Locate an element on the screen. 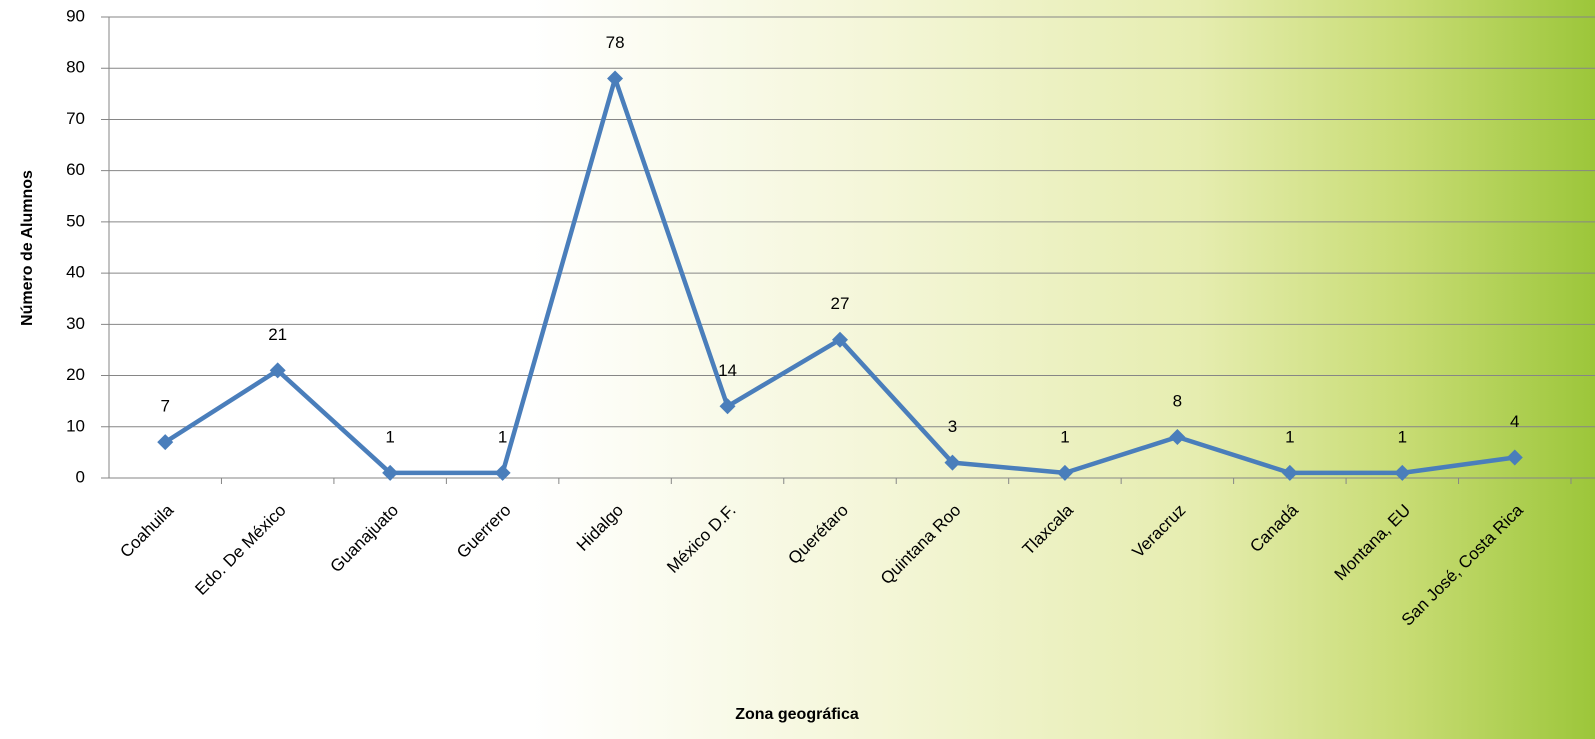  data-label: 14 is located at coordinates (727, 370).